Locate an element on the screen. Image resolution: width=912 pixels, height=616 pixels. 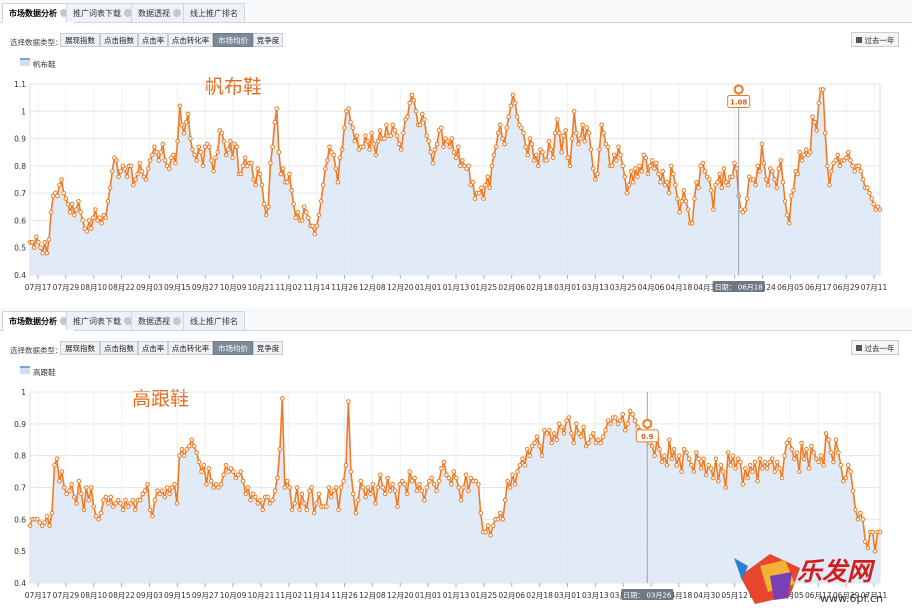
tab-online-ranking: 线上推广排名 is located at coordinates (214, 12).